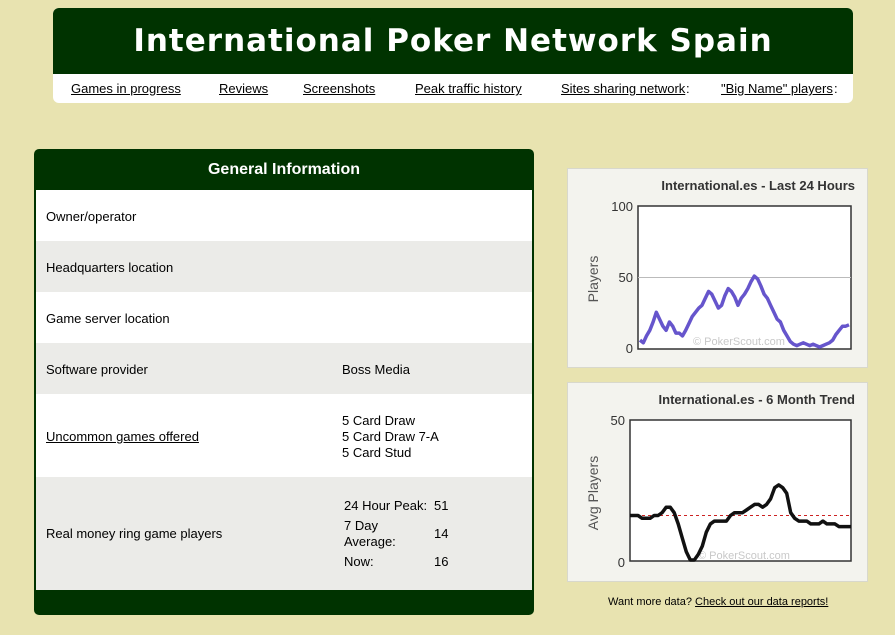 The height and width of the screenshot is (635, 895). Describe the element at coordinates (284, 169) in the screenshot. I see `general-info-title: General Information` at that location.